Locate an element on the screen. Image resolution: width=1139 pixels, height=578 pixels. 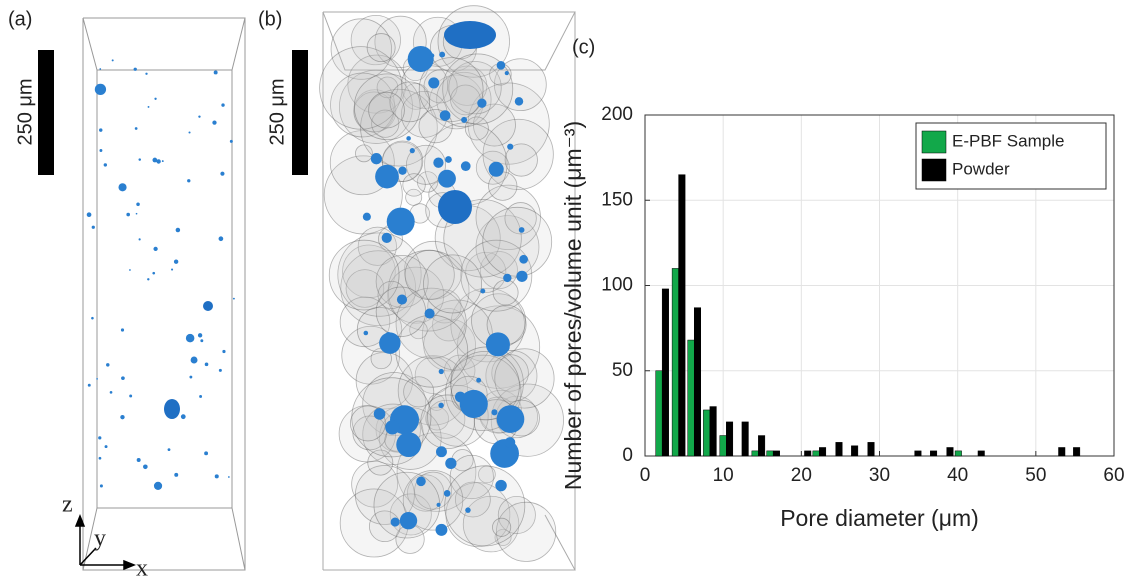
triad-label: z is located at coordinates (67, 505).